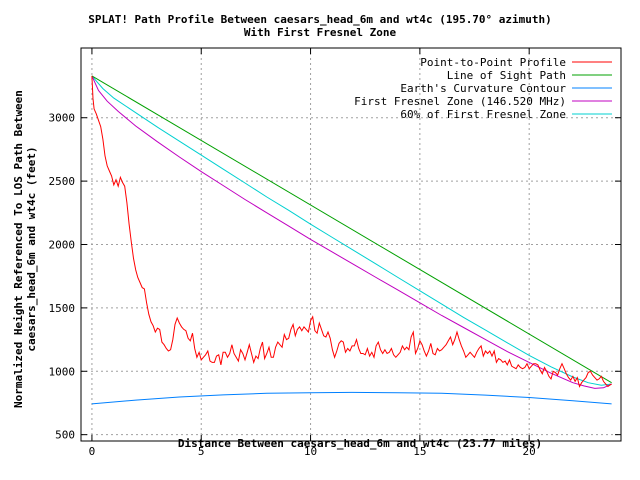 The image size is (640, 480). Describe the element at coordinates (310, 451) in the screenshot. I see `x-tick-label: 10` at that location.